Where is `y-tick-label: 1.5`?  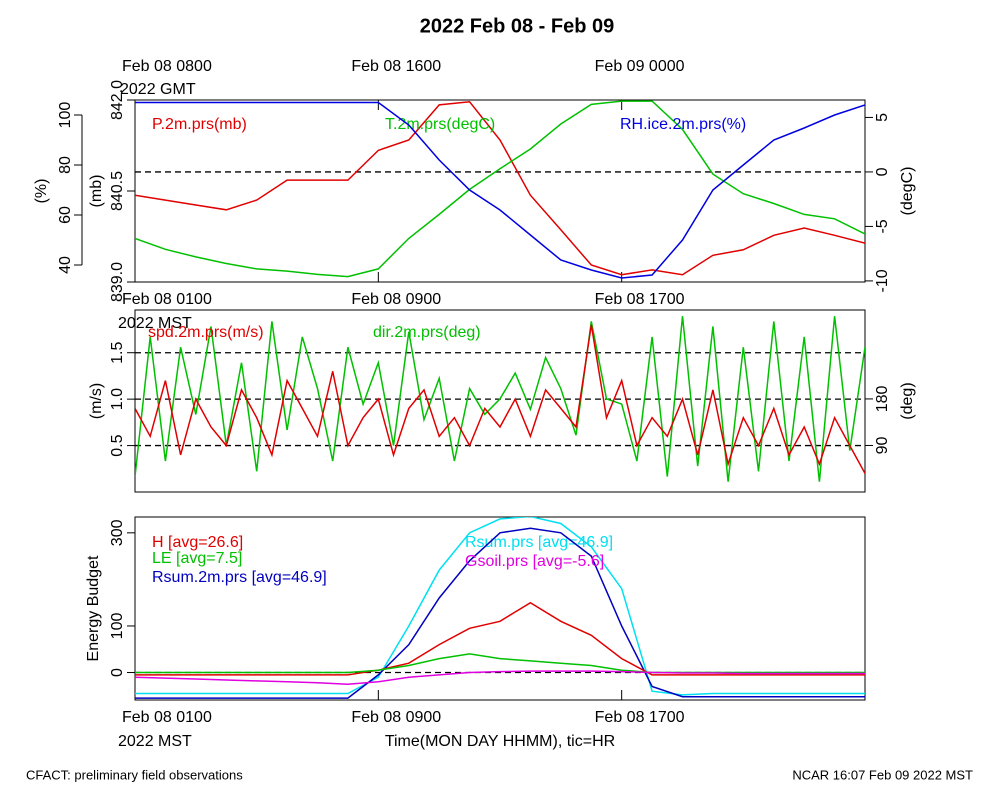 y-tick-label: 1.5 is located at coordinates (117, 352).